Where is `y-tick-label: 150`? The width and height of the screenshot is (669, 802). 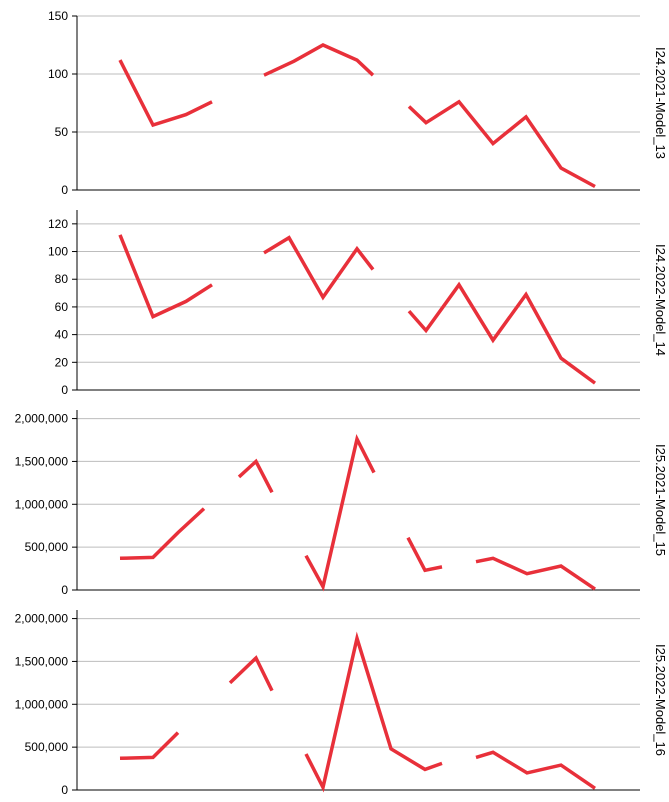 y-tick-label: 150 is located at coordinates (58, 16).